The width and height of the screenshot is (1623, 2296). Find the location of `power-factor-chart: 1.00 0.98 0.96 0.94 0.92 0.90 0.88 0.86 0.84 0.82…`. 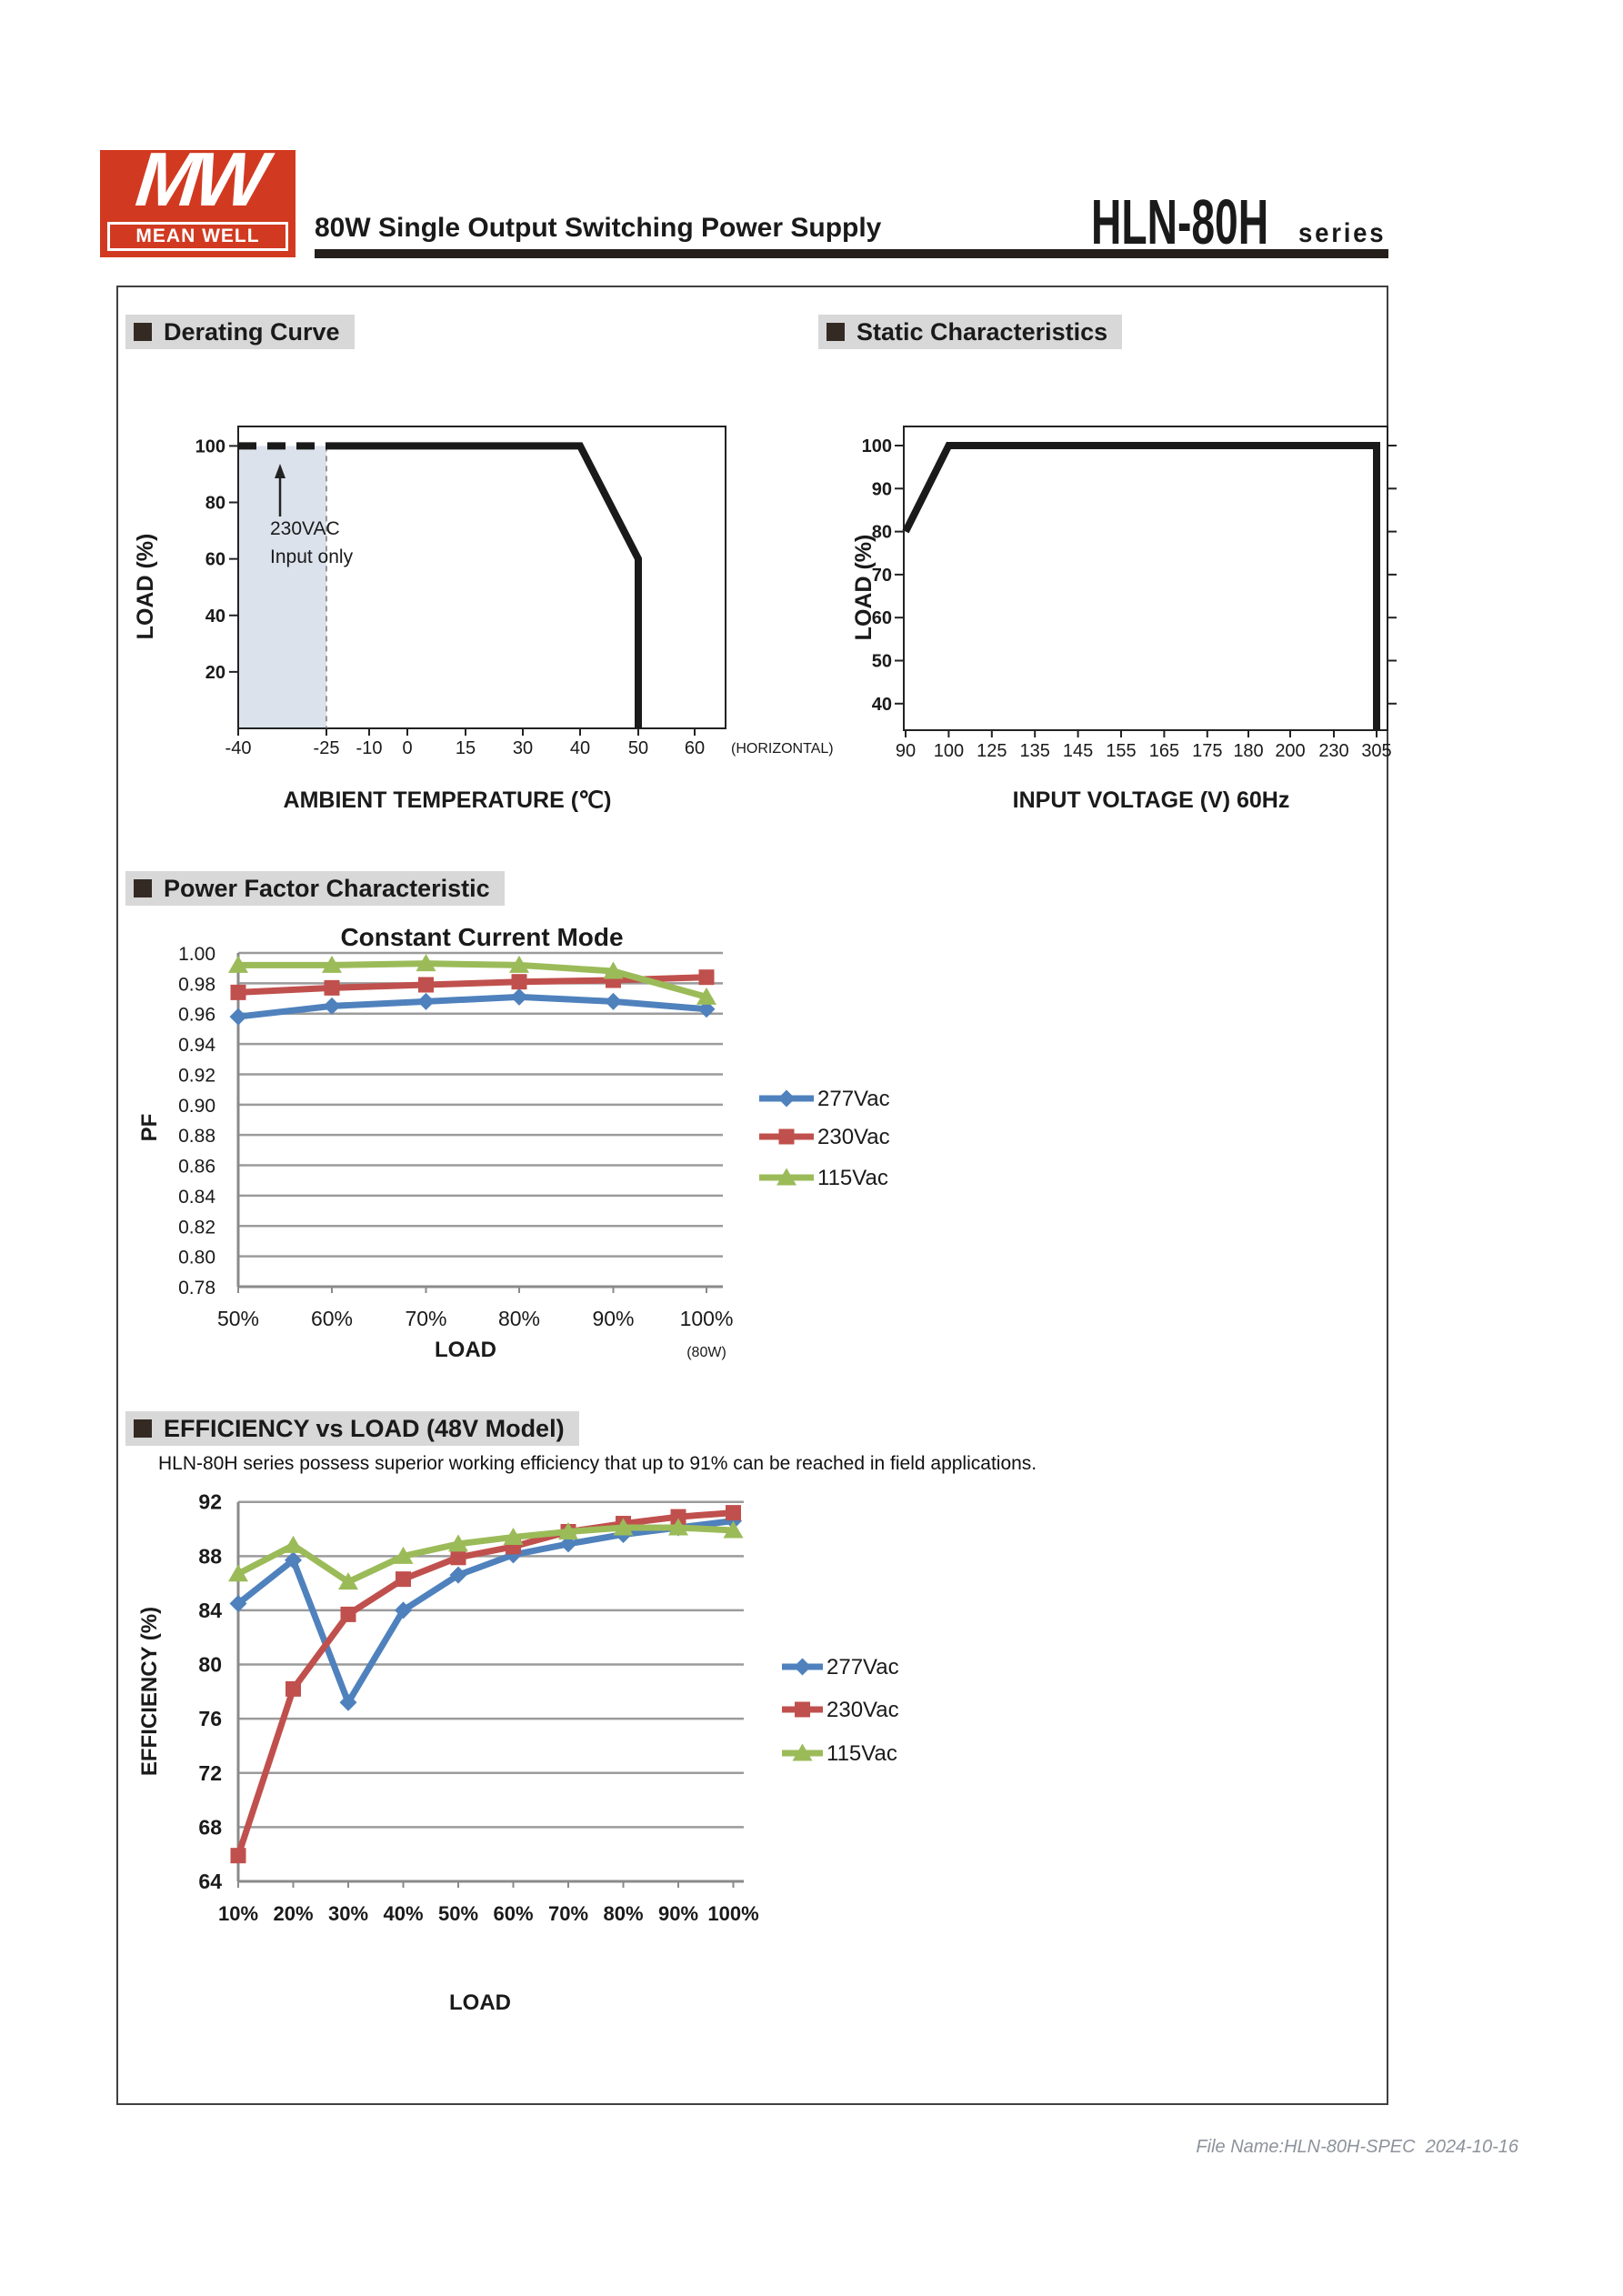

power-factor-chart: 1.00 0.98 0.96 0.94 0.92 0.90 0.88 0.86 0.84 0.82… is located at coordinates (513, 1142).